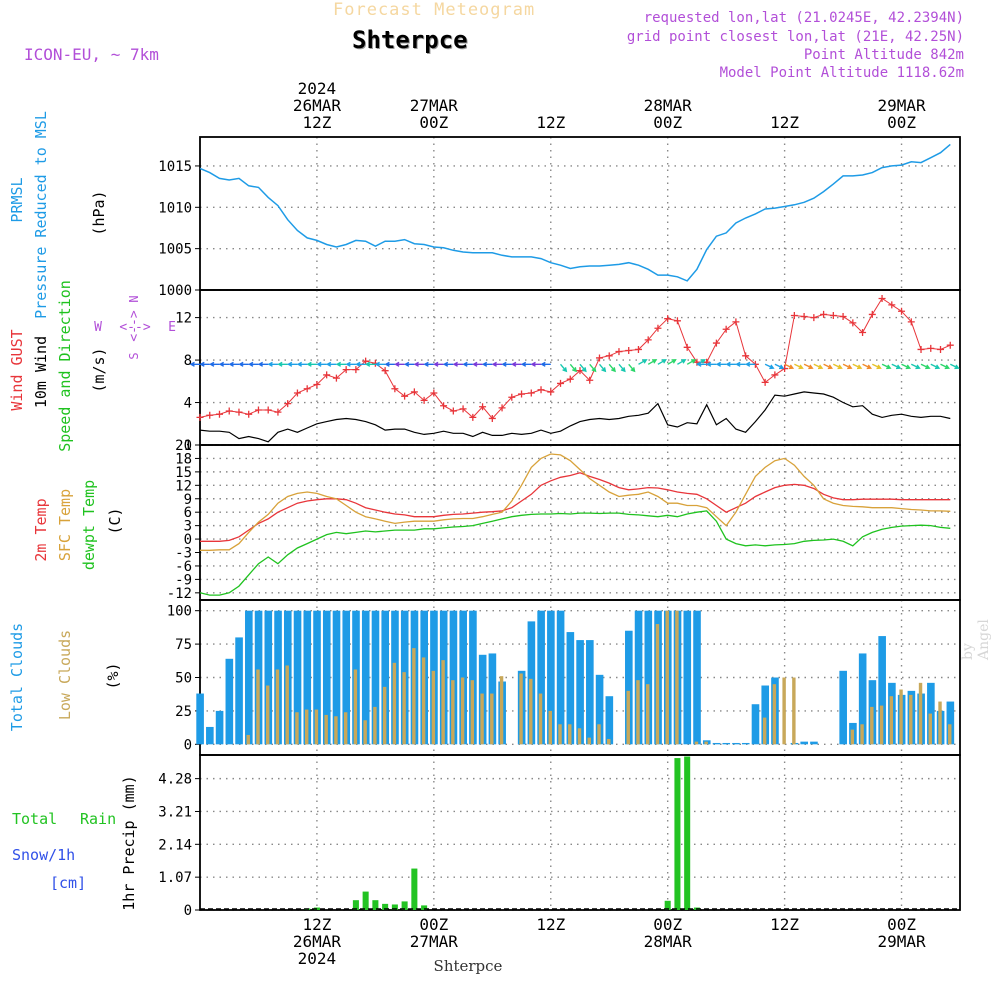  I want to click on temperature-ytick-label: -9, so click(183, 580).